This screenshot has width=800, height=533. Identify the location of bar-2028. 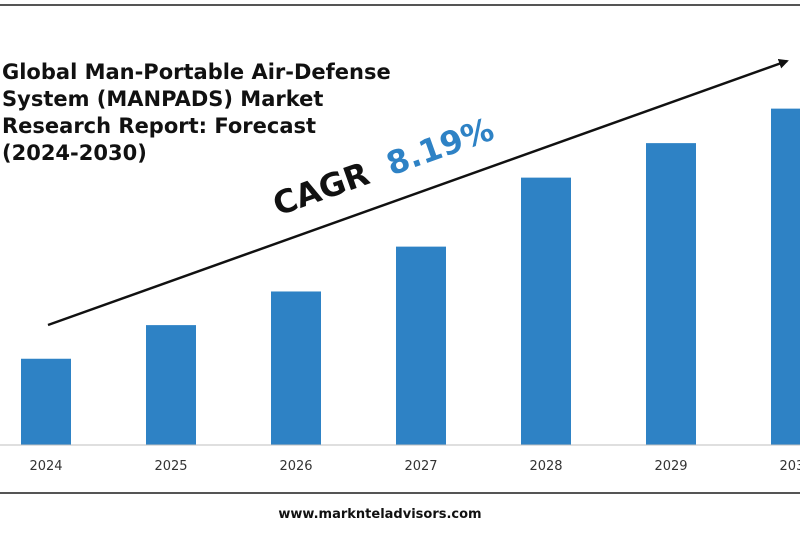
(546, 311).